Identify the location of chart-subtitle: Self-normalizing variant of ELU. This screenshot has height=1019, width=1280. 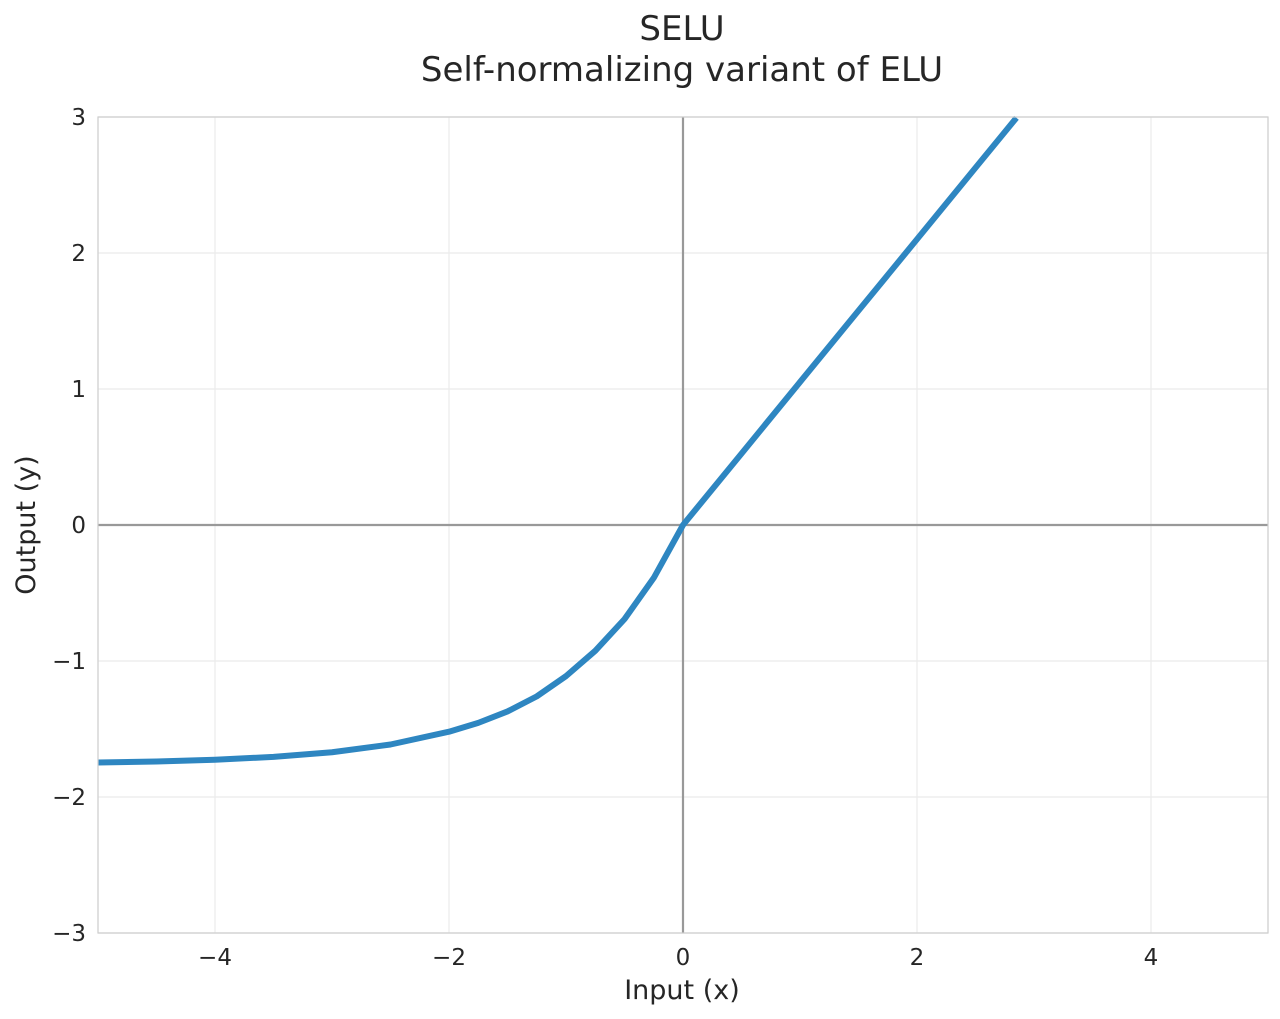
(682, 70).